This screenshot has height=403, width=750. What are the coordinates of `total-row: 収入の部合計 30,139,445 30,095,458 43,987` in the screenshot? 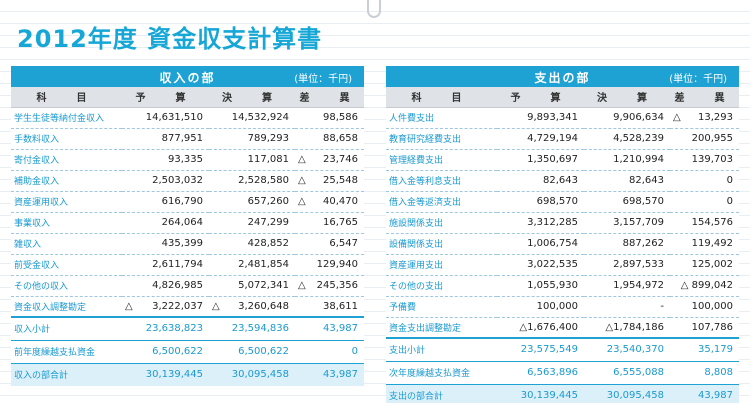 It's located at (187, 374).